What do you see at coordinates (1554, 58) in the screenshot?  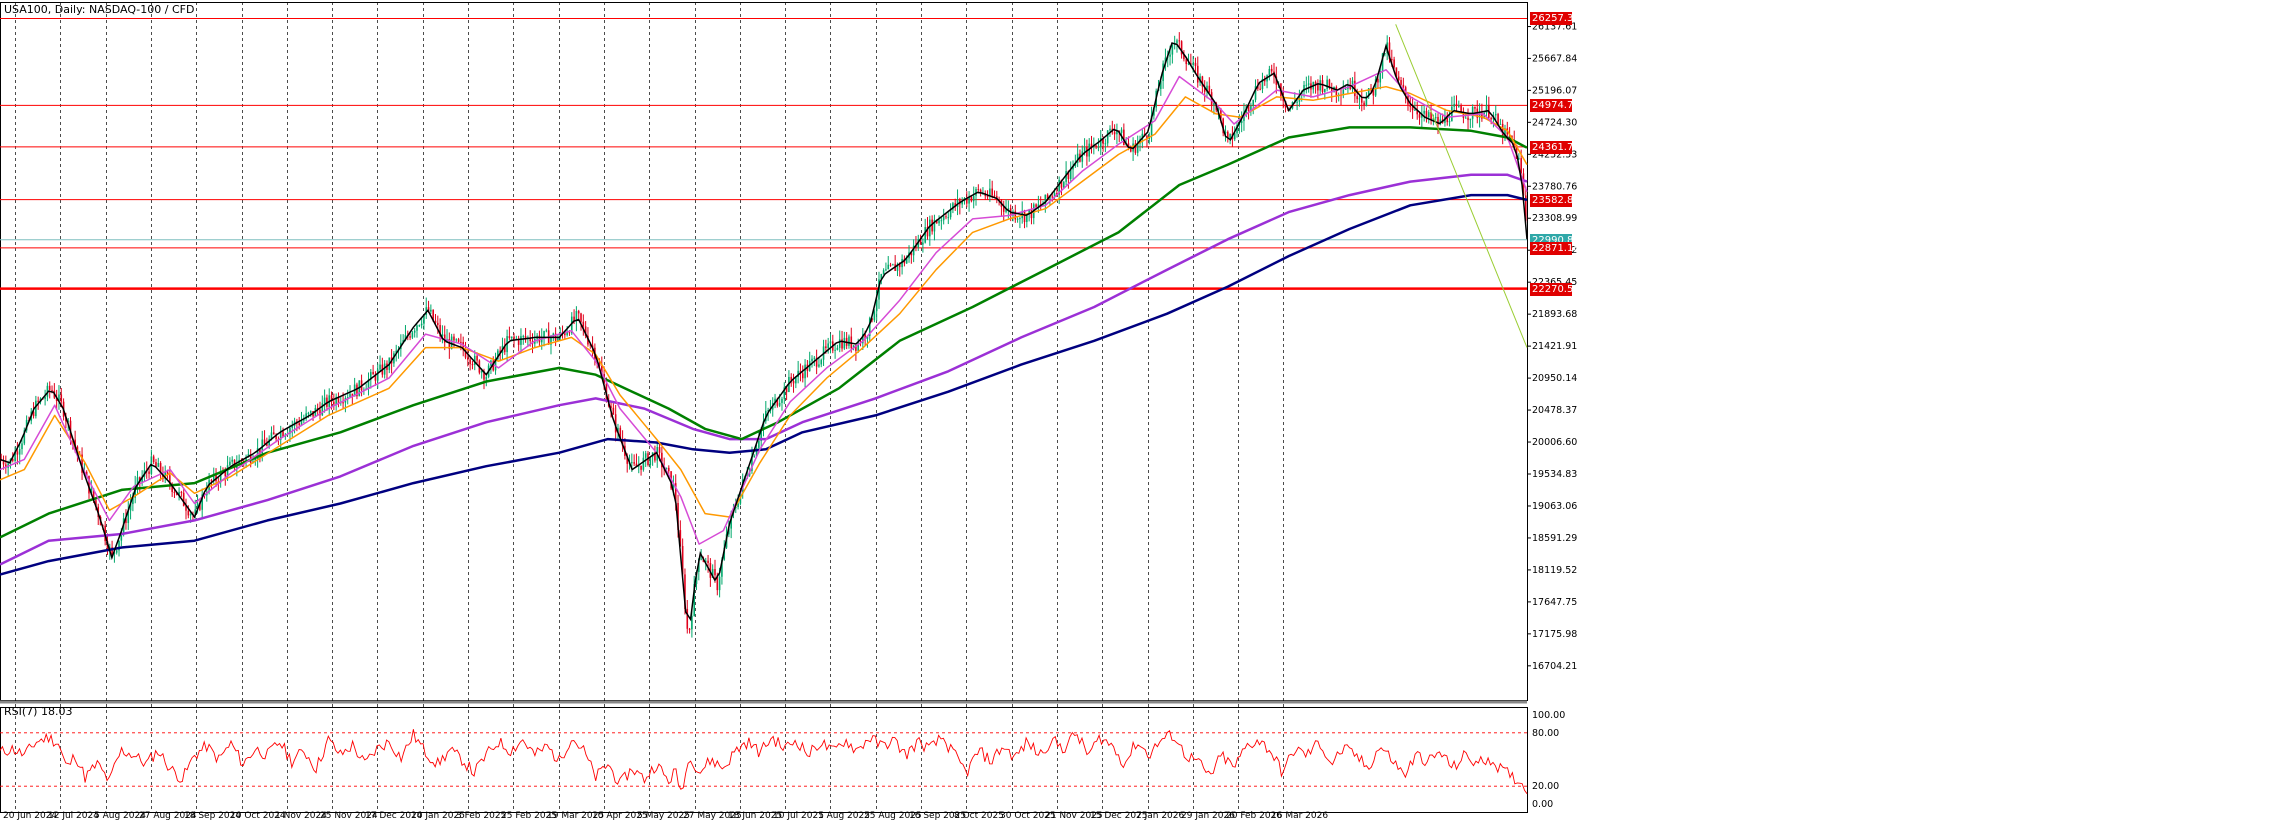 I see `y-tick-label: 25667.84` at bounding box center [1554, 58].